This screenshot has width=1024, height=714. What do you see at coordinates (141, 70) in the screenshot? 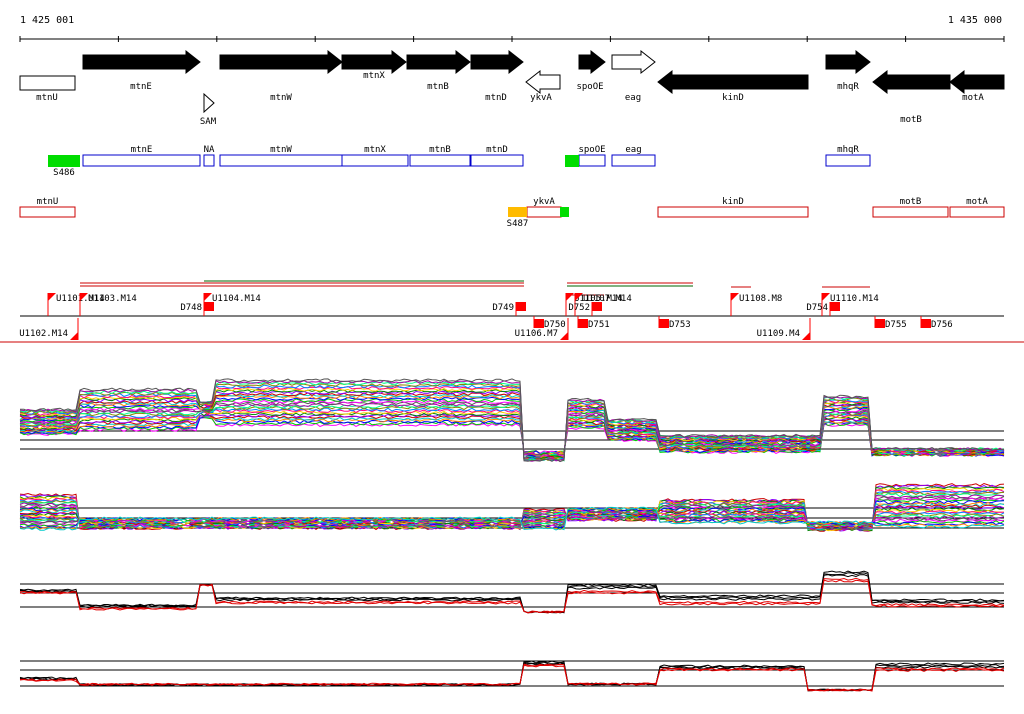
I see `gene-mtnE: mtnE` at bounding box center [141, 70].